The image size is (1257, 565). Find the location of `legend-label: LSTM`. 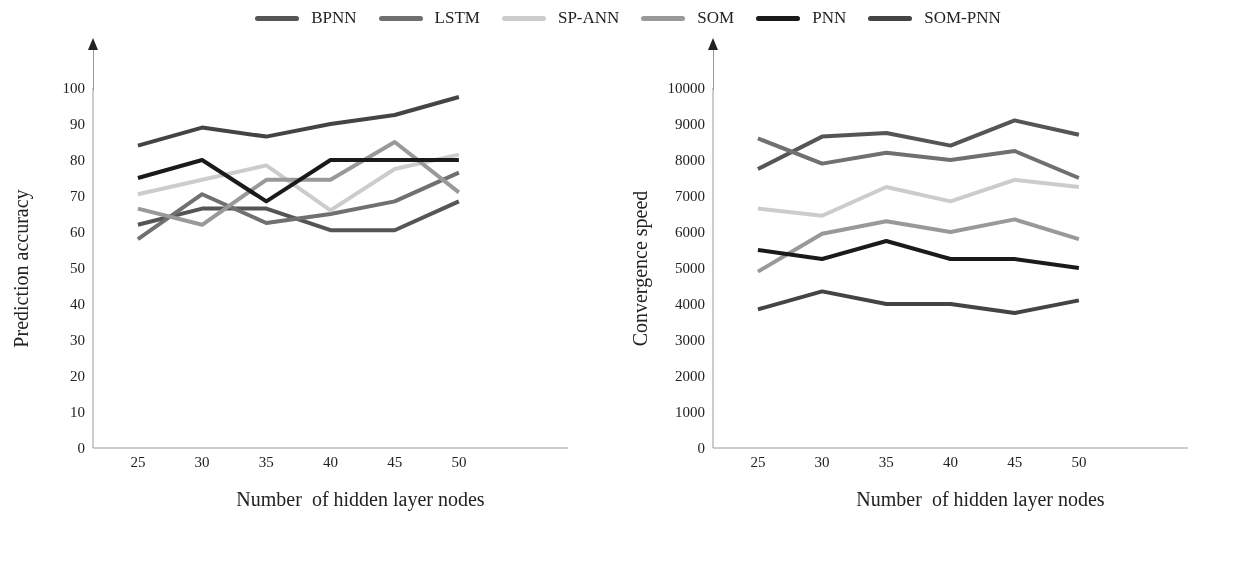

legend-label: LSTM is located at coordinates (457, 18).